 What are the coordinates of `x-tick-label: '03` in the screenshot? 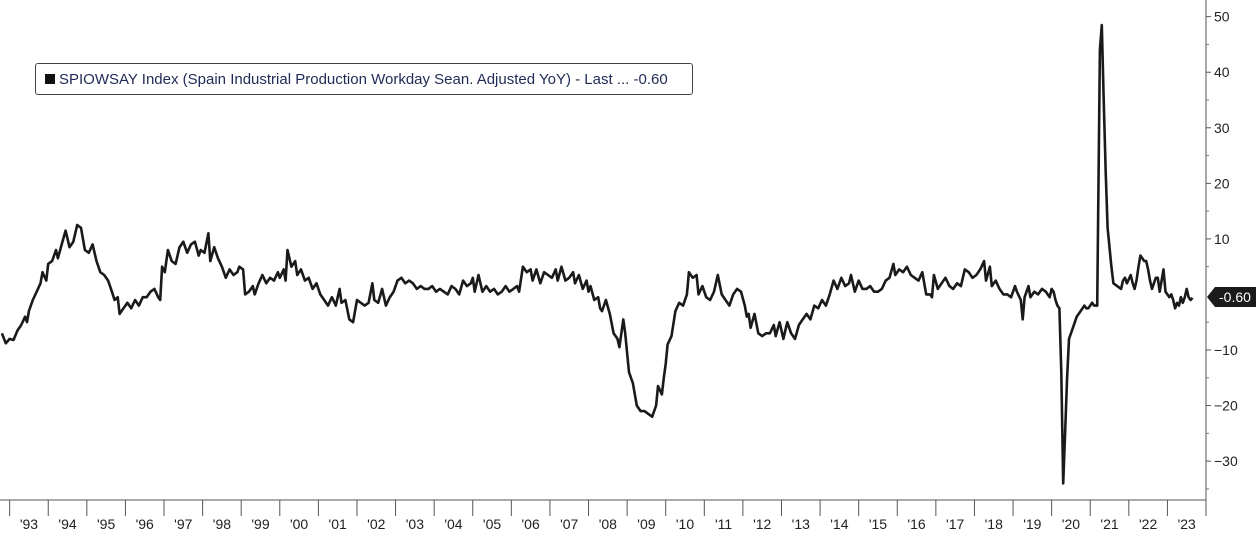 It's located at (415, 524).